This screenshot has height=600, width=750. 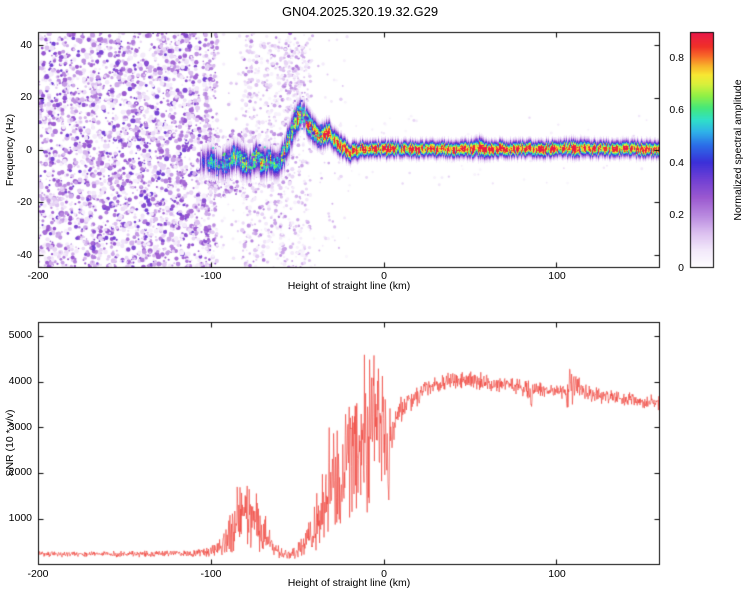 What do you see at coordinates (38, 574) in the screenshot?
I see `snr-xtick: -200` at bounding box center [38, 574].